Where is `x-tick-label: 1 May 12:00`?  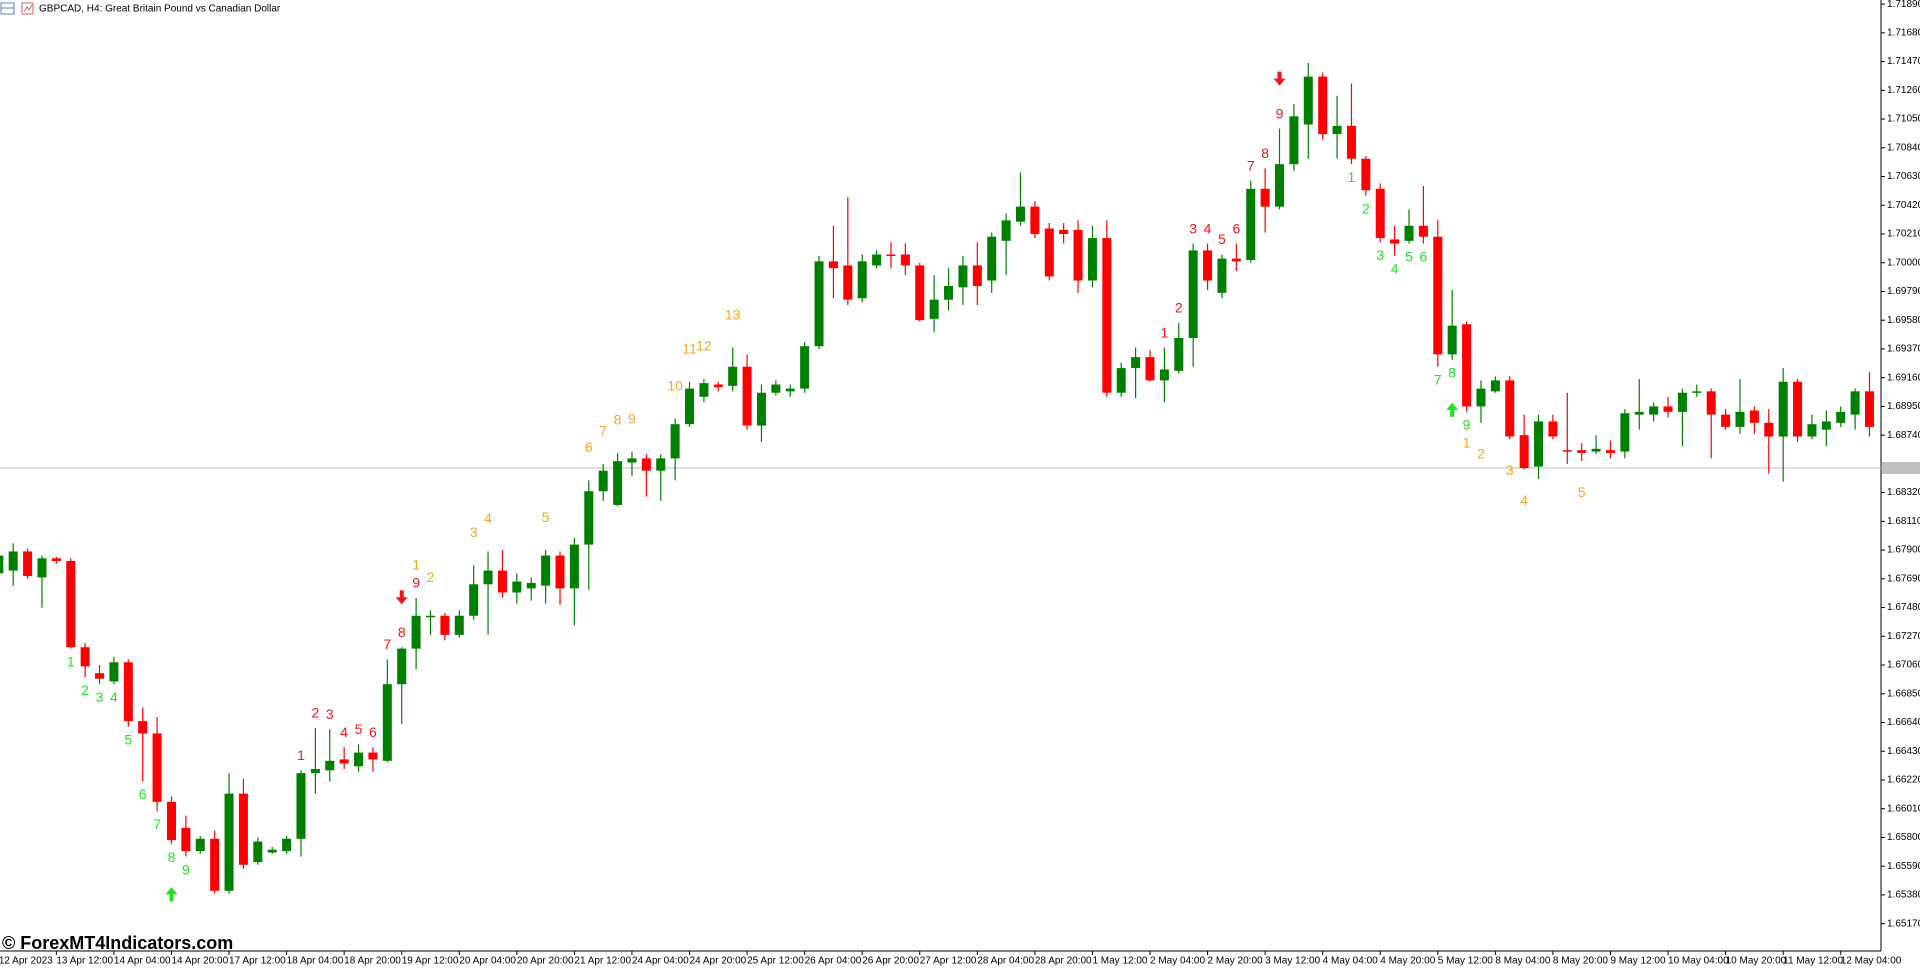 x-tick-label: 1 May 12:00 is located at coordinates (1119, 961).